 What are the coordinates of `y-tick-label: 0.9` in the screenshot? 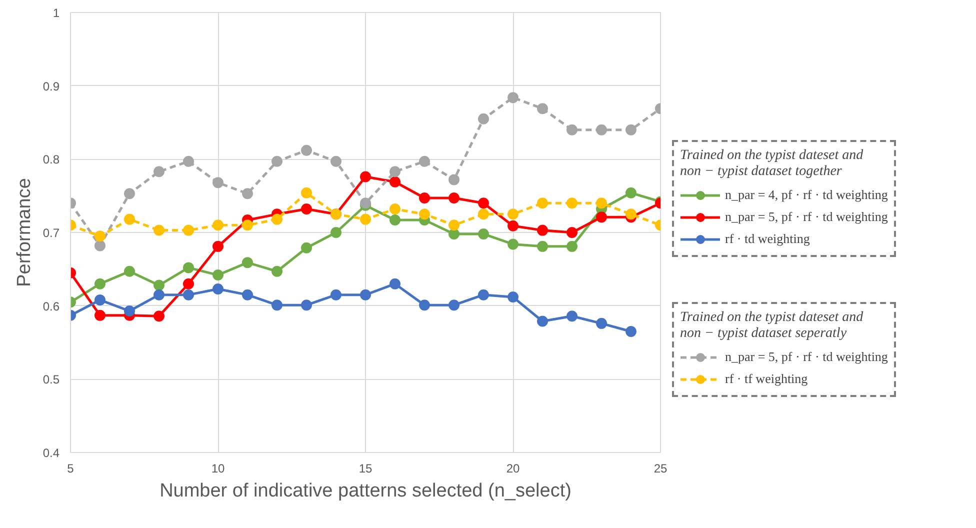 It's located at (51, 86).